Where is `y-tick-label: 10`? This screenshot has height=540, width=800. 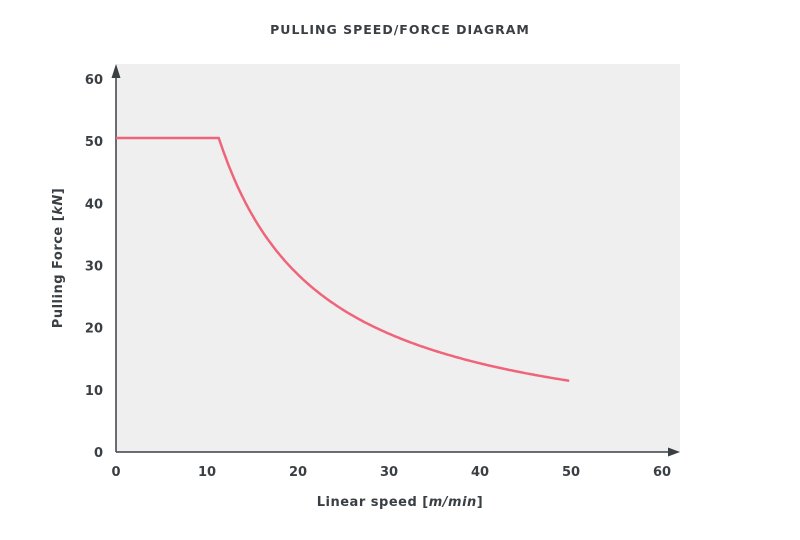 y-tick-label: 10 is located at coordinates (94, 391).